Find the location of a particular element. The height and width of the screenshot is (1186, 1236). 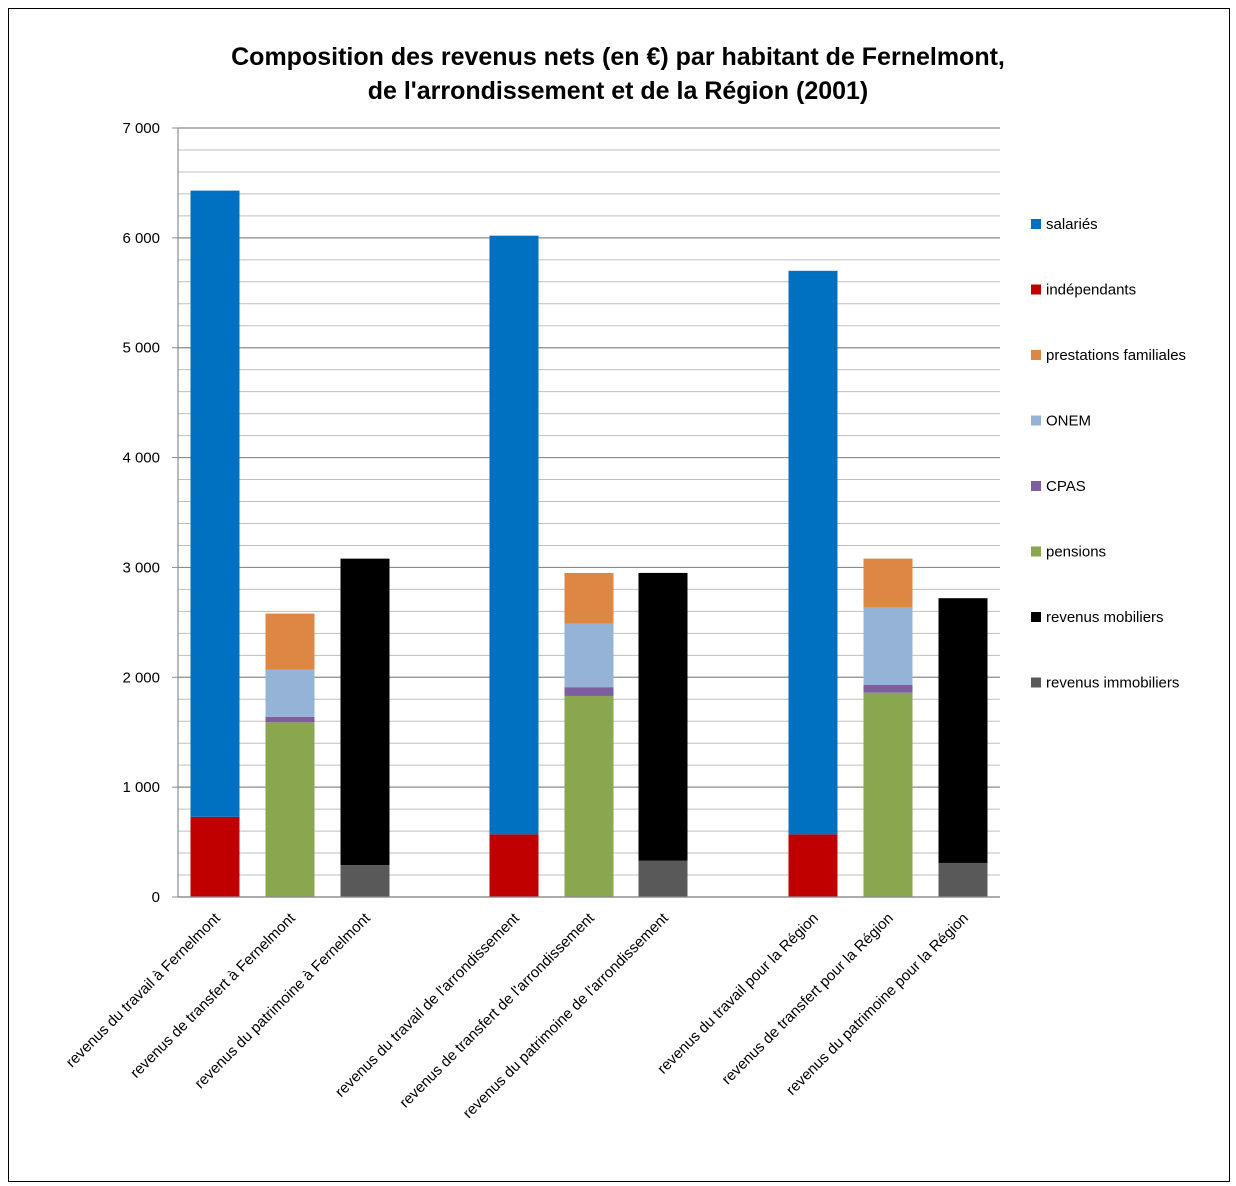

y-tick-label: 0 is located at coordinates (156, 897).